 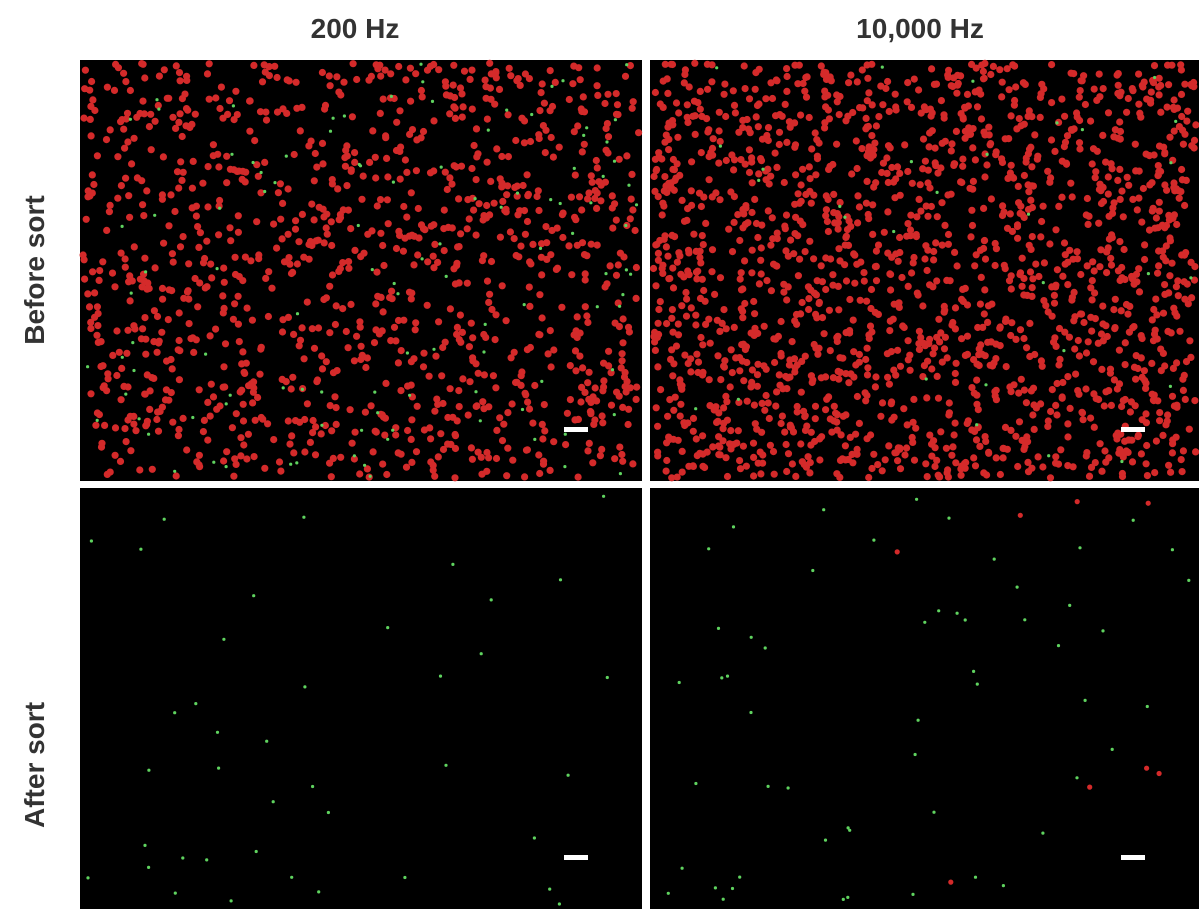 What do you see at coordinates (355, 28) in the screenshot?
I see `column-label: 200 Hz` at bounding box center [355, 28].